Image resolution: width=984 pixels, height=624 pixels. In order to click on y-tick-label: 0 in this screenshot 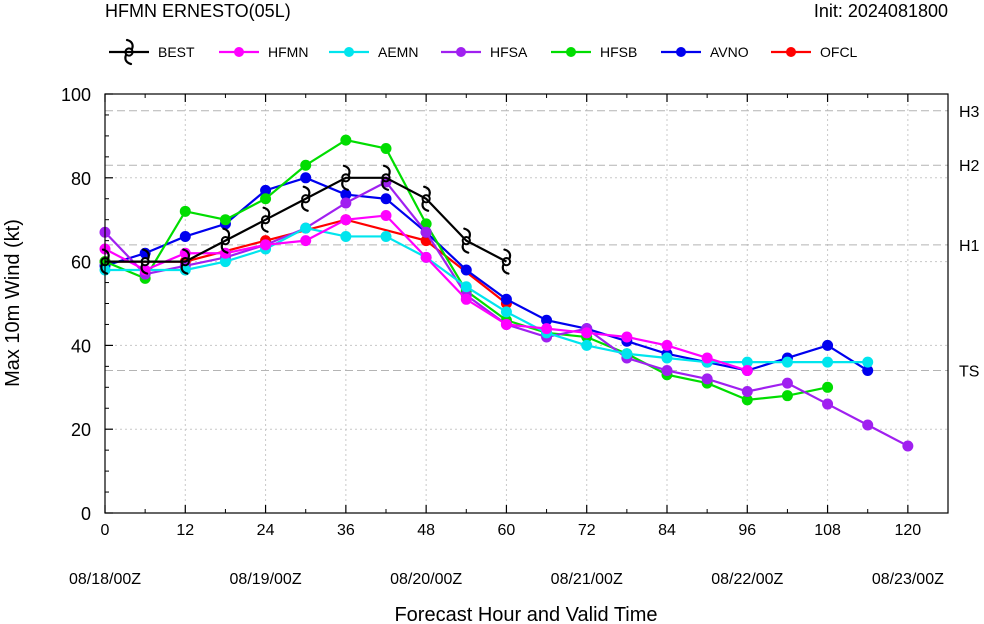, I will do `click(86, 514)`.